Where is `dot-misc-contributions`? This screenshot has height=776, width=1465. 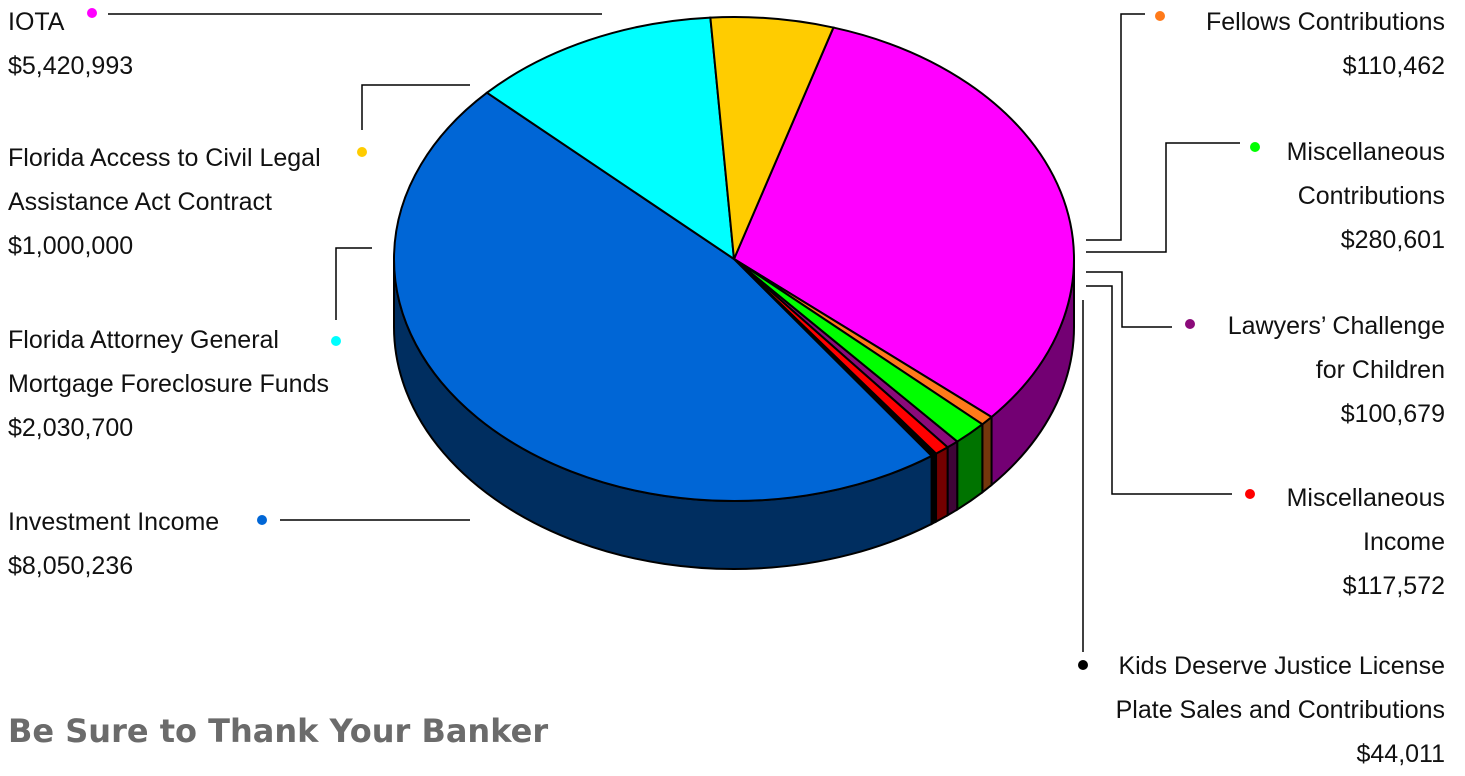
dot-misc-contributions is located at coordinates (1255, 147).